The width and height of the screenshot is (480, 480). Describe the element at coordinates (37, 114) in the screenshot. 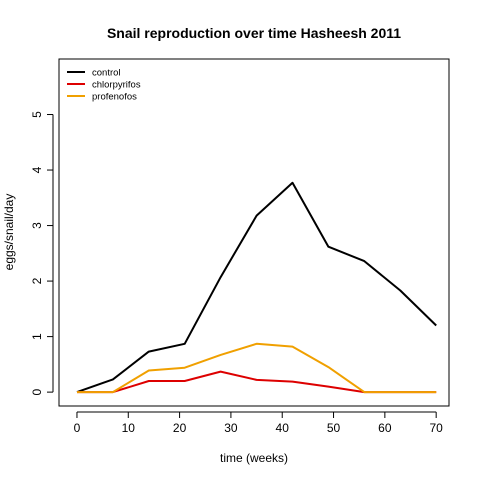

I see `y-tick-label: 5` at that location.